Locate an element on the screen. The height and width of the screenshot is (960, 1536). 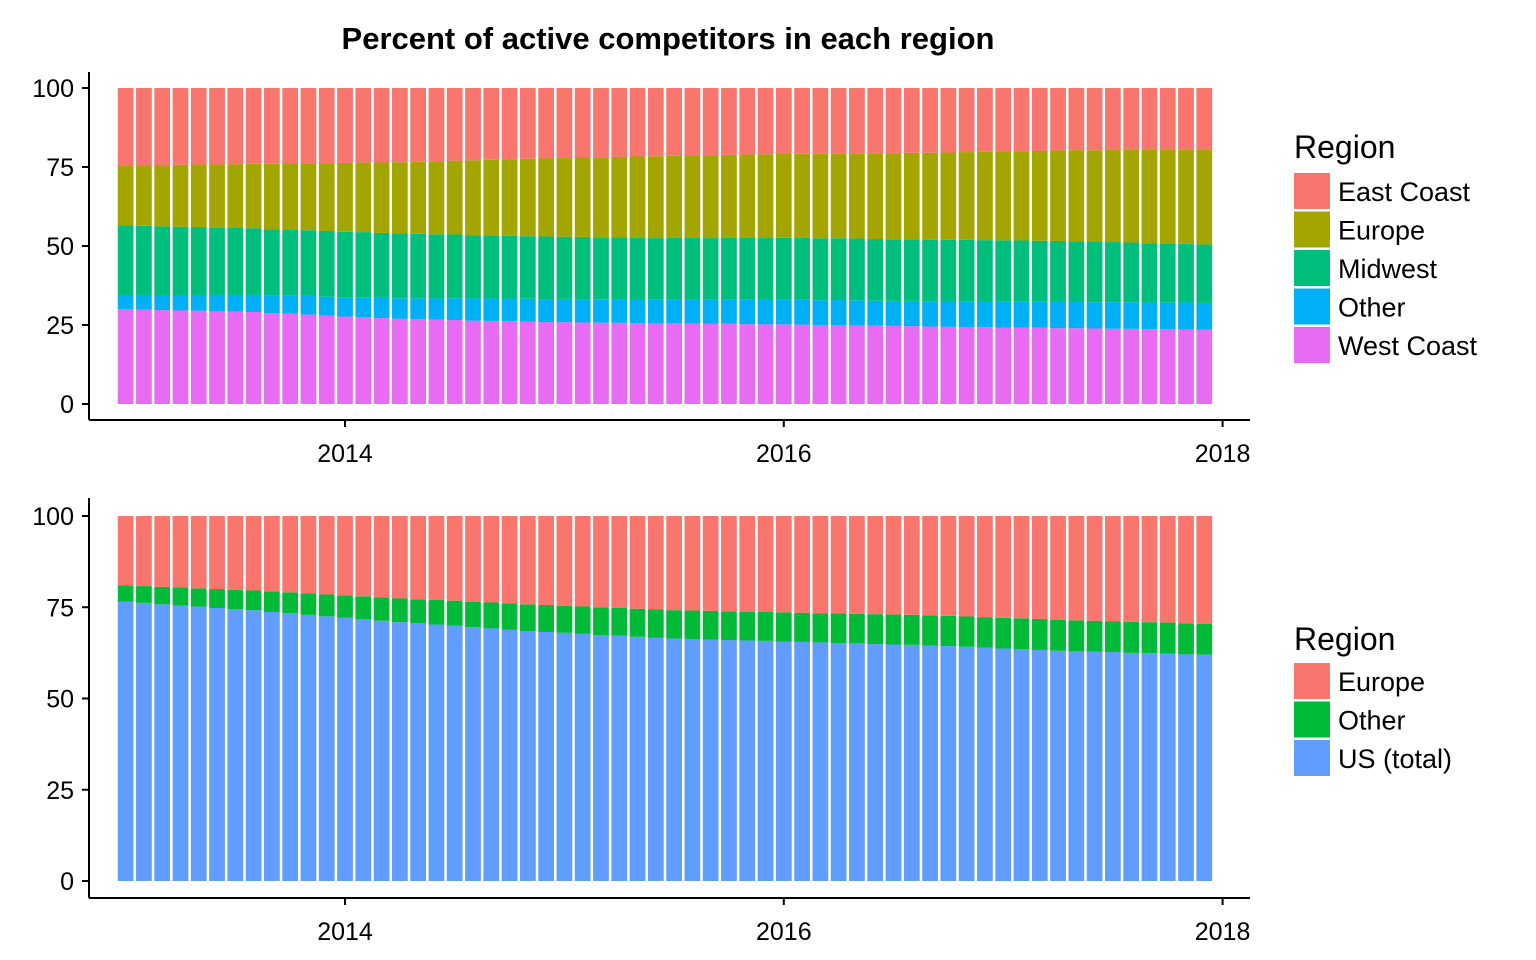
y-tick-label: 25 is located at coordinates (60, 791).